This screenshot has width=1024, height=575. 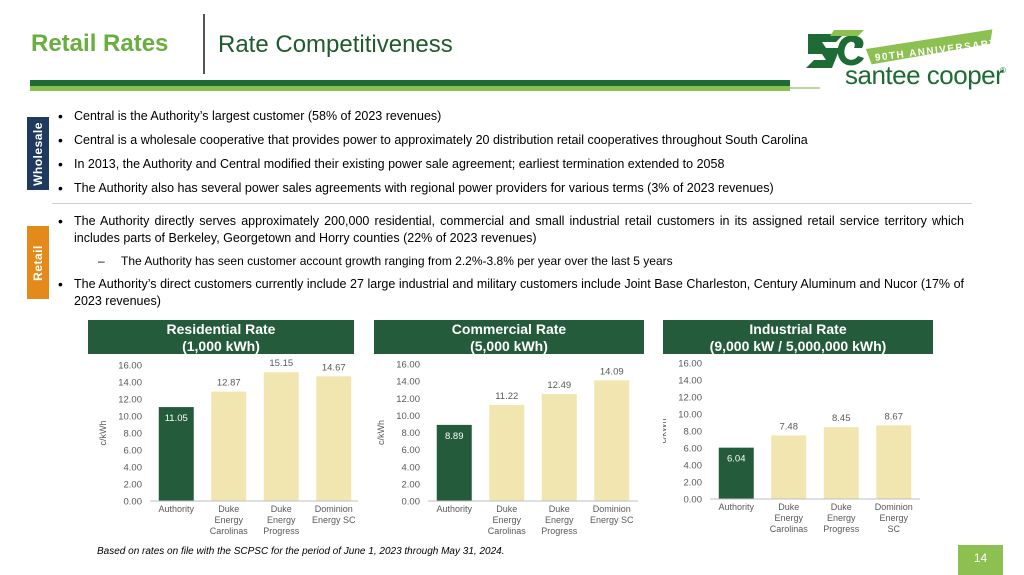 I want to click on residential-chart-subtitle: (1,000 kWh), so click(x=221, y=346).